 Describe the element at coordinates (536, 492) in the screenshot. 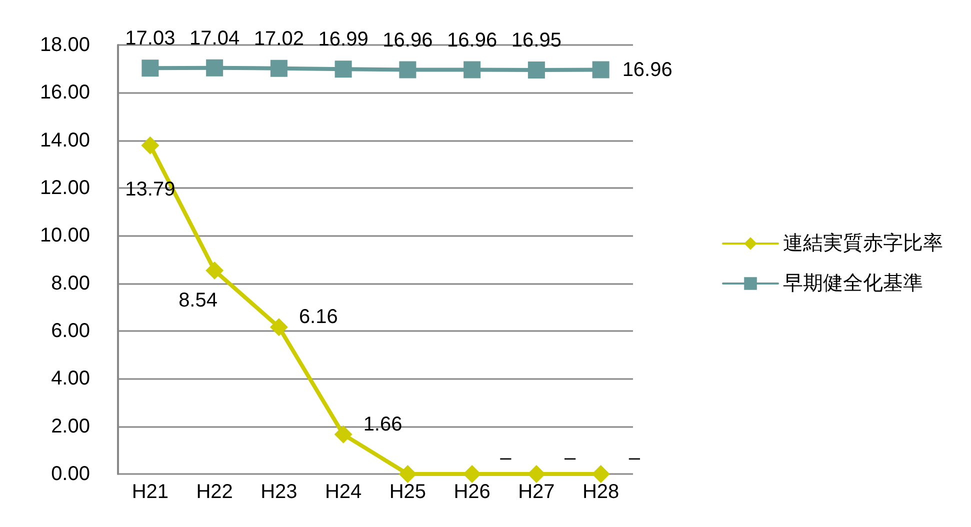

I see `x-tick-label: H27` at that location.